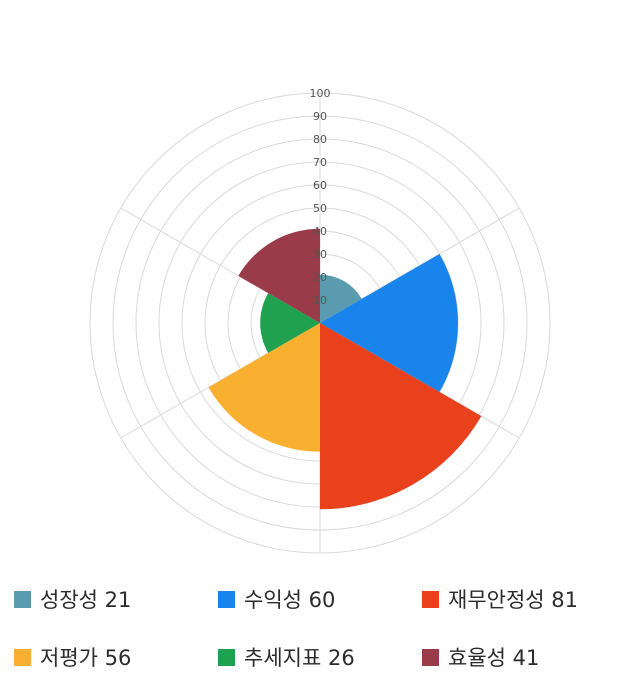  Describe the element at coordinates (320, 208) in the screenshot. I see `radial-tick-label-50: 50` at that location.